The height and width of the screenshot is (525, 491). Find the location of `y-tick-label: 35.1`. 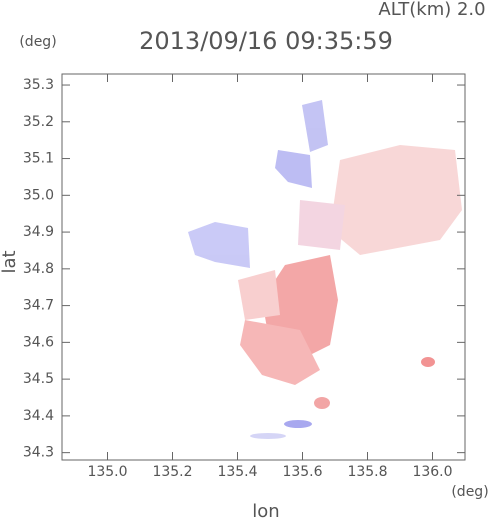

y-tick-label: 35.1 is located at coordinates (38, 159).